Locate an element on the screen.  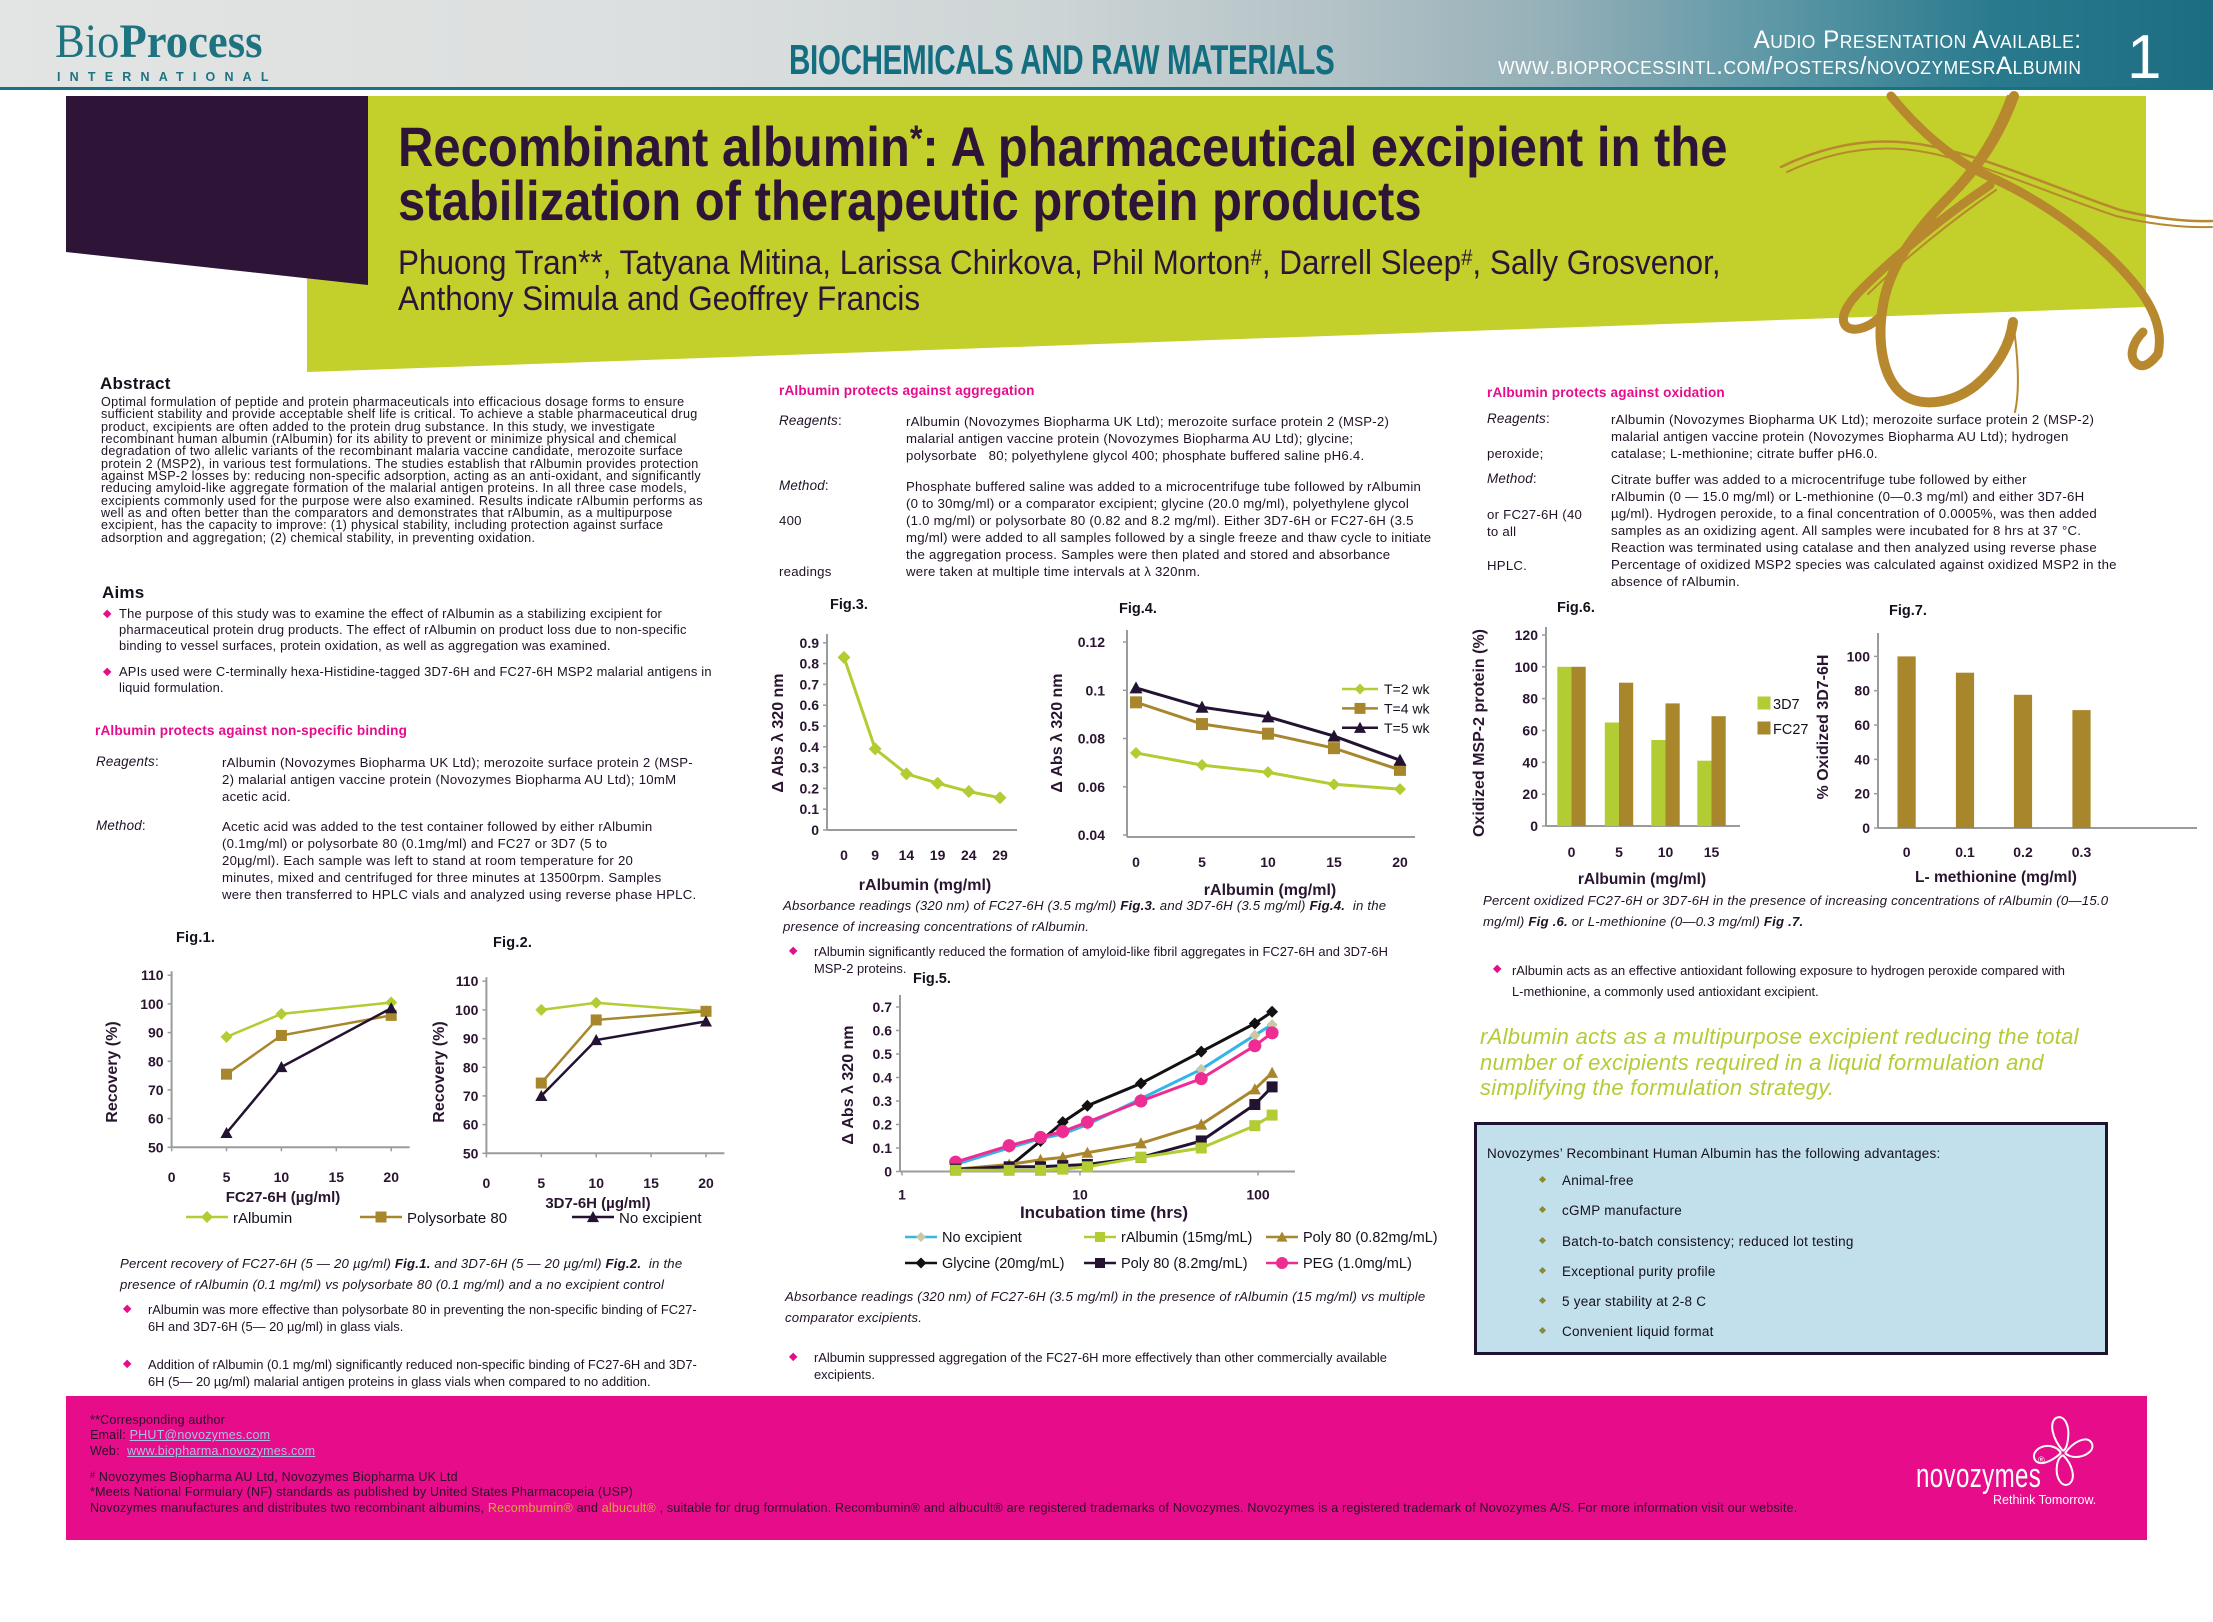
svg-text: T=2 wk is located at coordinates (1407, 689).